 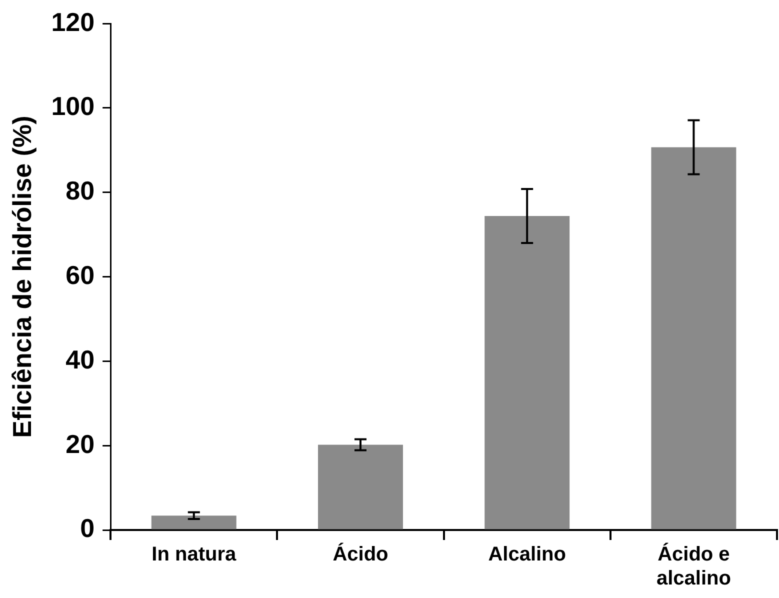 I want to click on x-tick-label: Ácido e alcalino, so click(x=693, y=566).